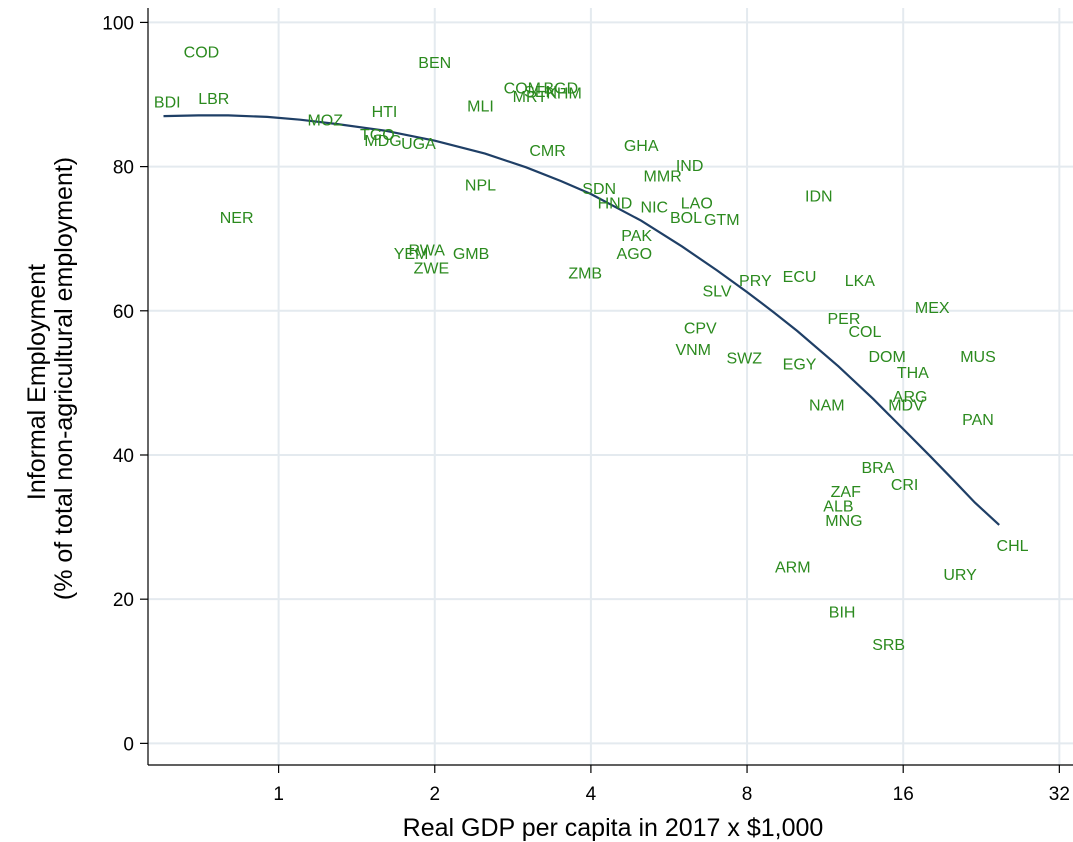  Describe the element at coordinates (846, 492) in the screenshot. I see `point-label-zaf: ZAF` at that location.